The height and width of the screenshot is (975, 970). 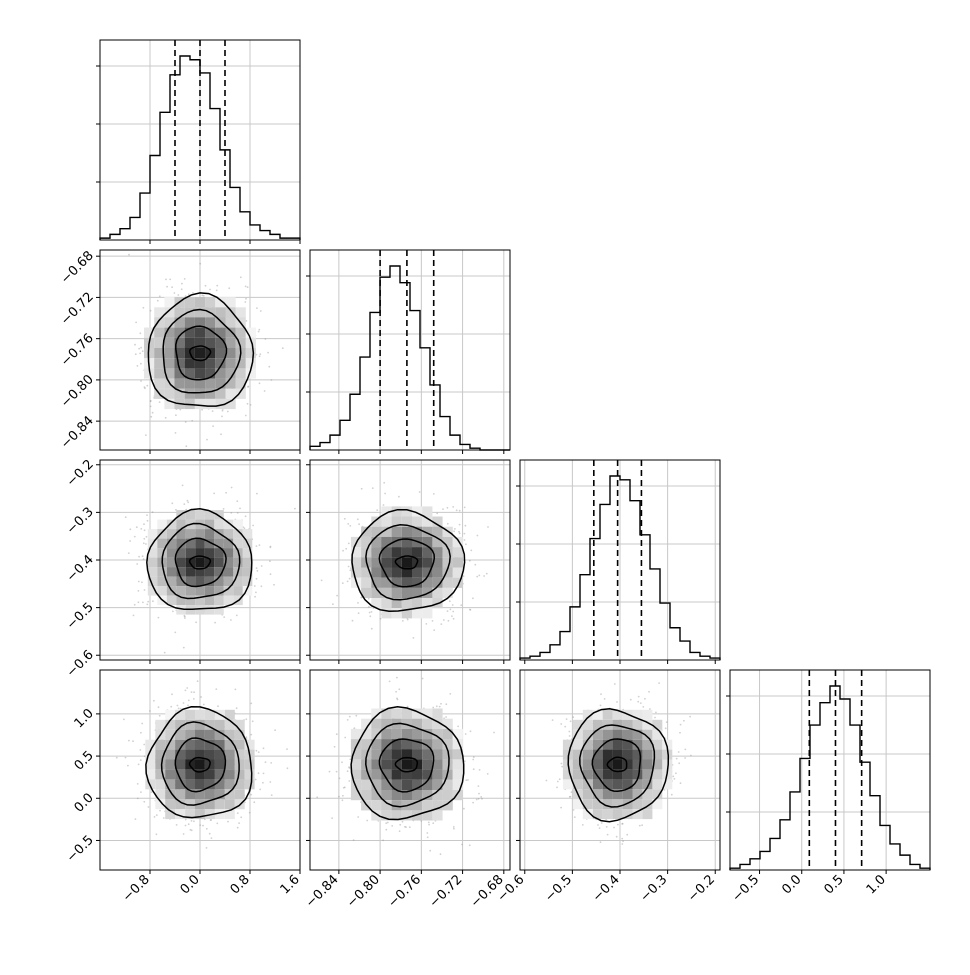 What do you see at coordinates (200, 562) in the screenshot?
I see `density-cells` at bounding box center [200, 562].